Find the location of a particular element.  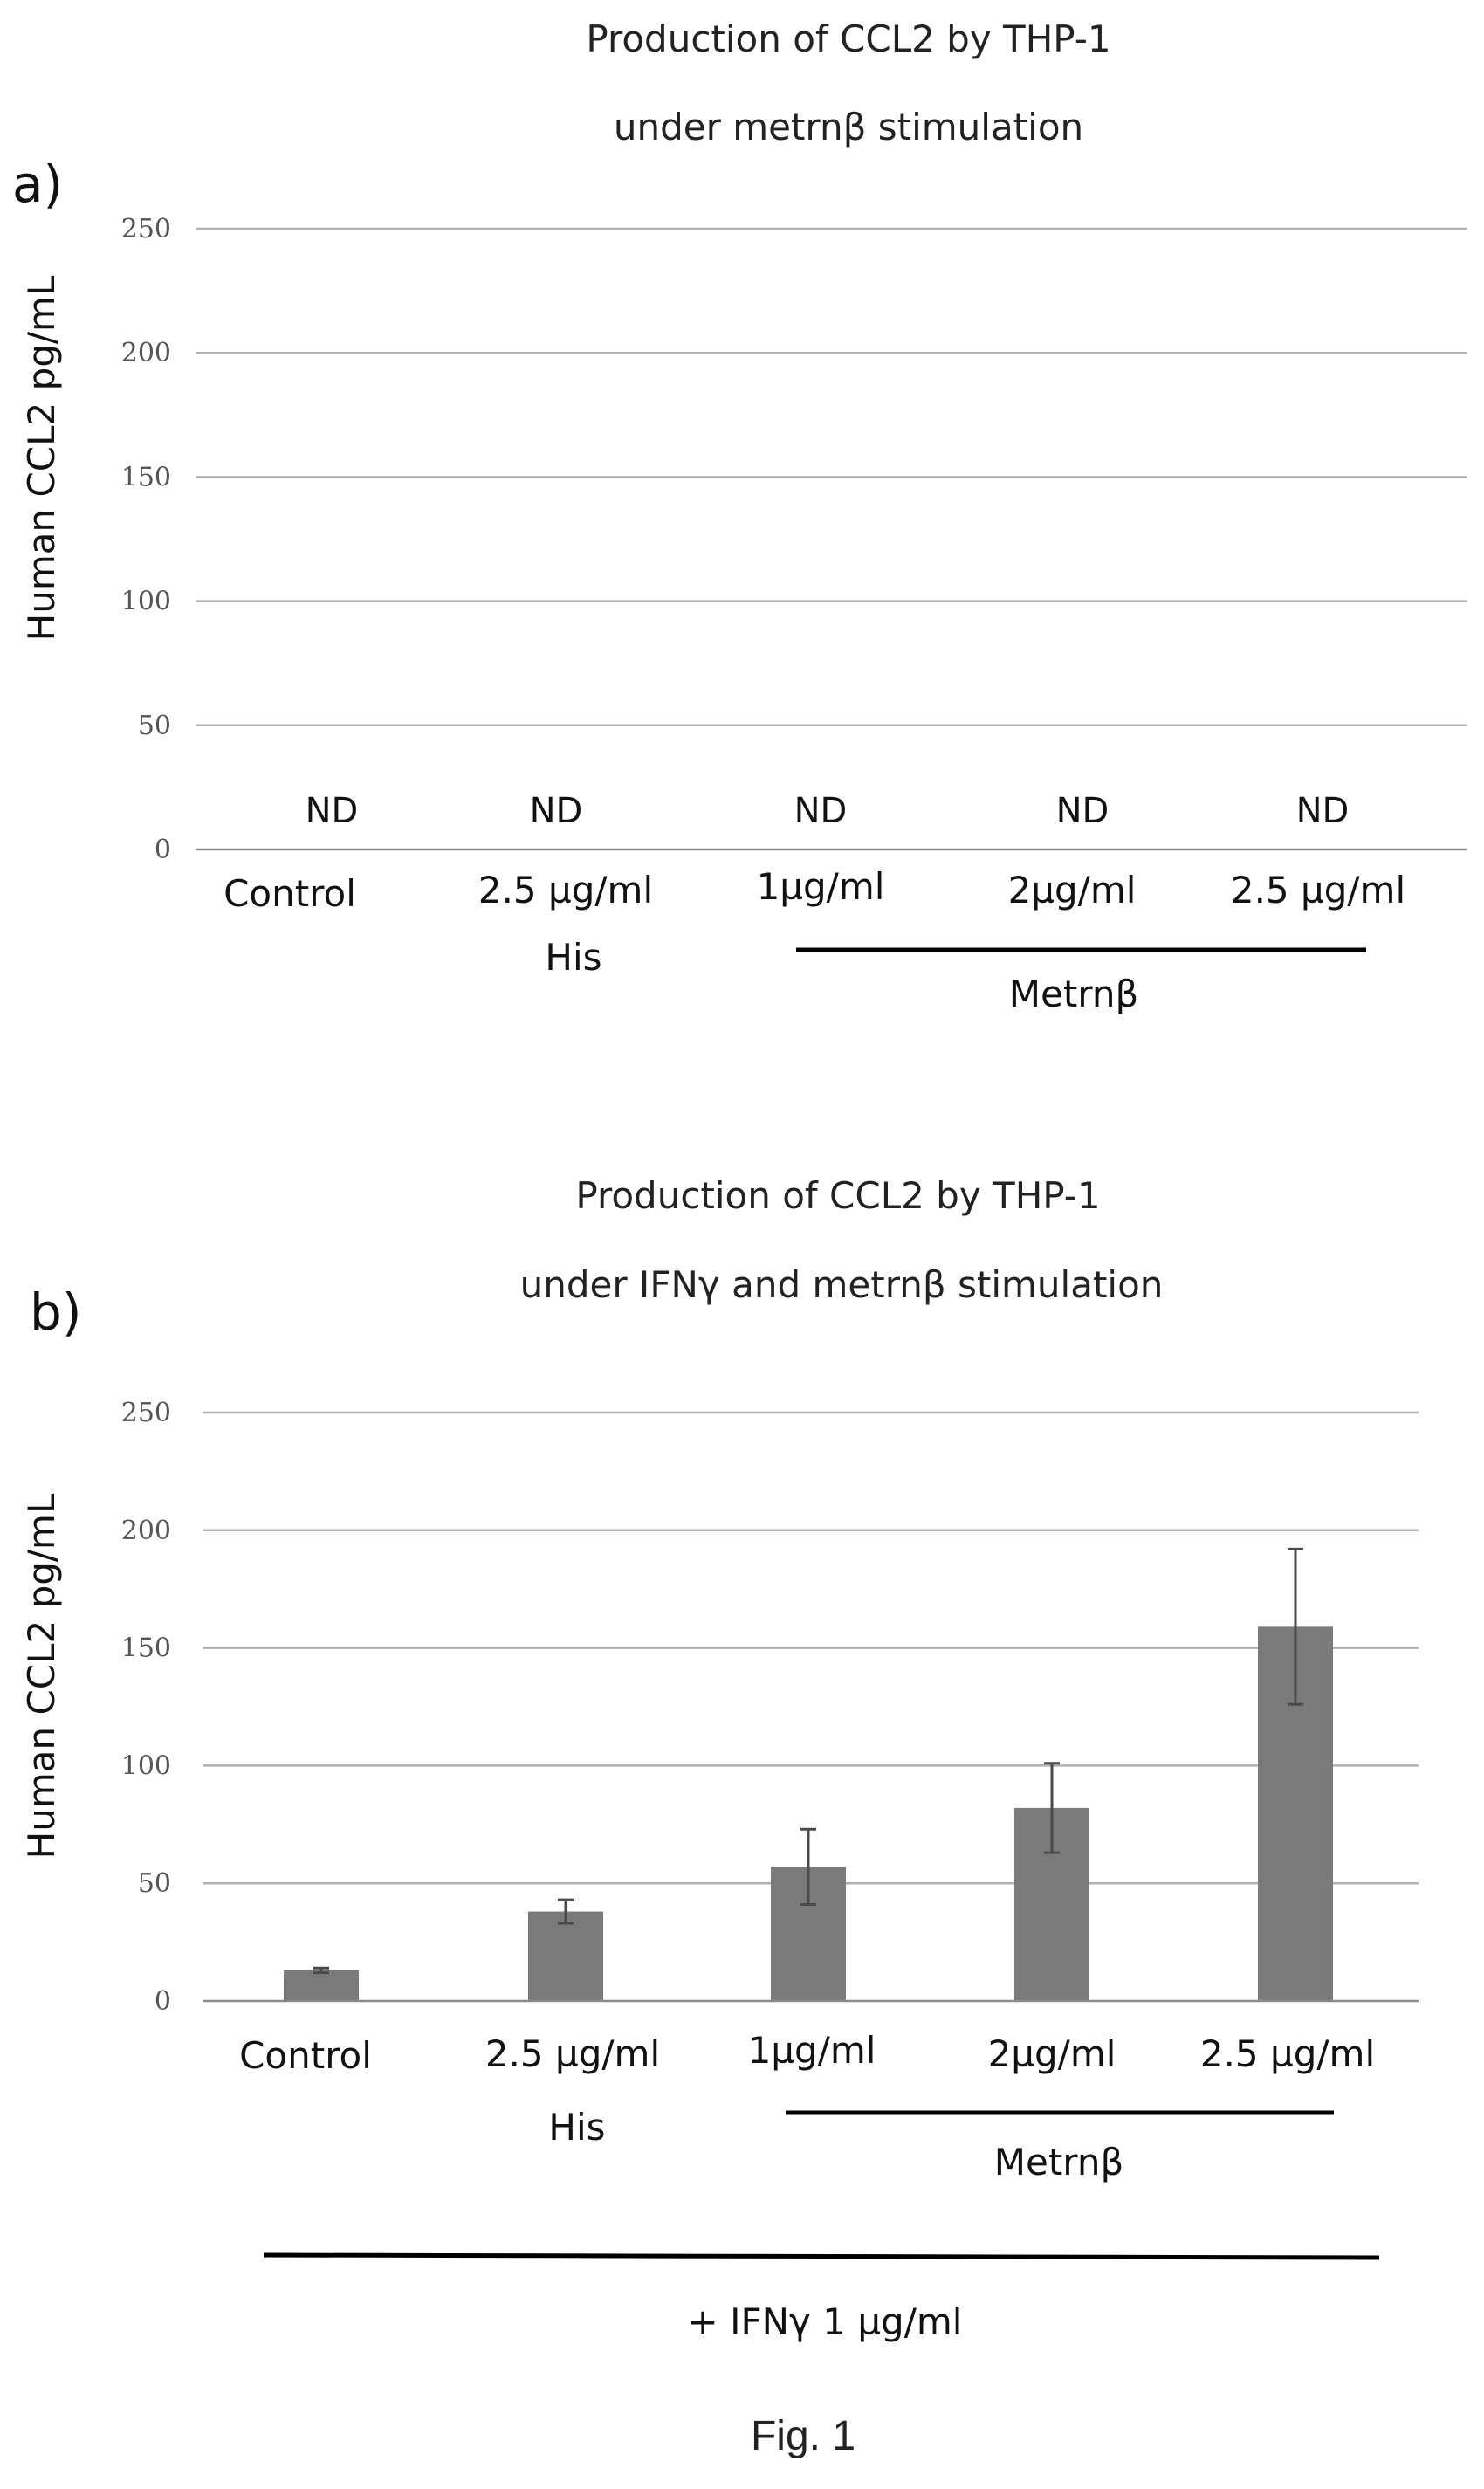

chart-b-treatment-label: + IFNγ 1 µg/ml is located at coordinates (826, 2321).